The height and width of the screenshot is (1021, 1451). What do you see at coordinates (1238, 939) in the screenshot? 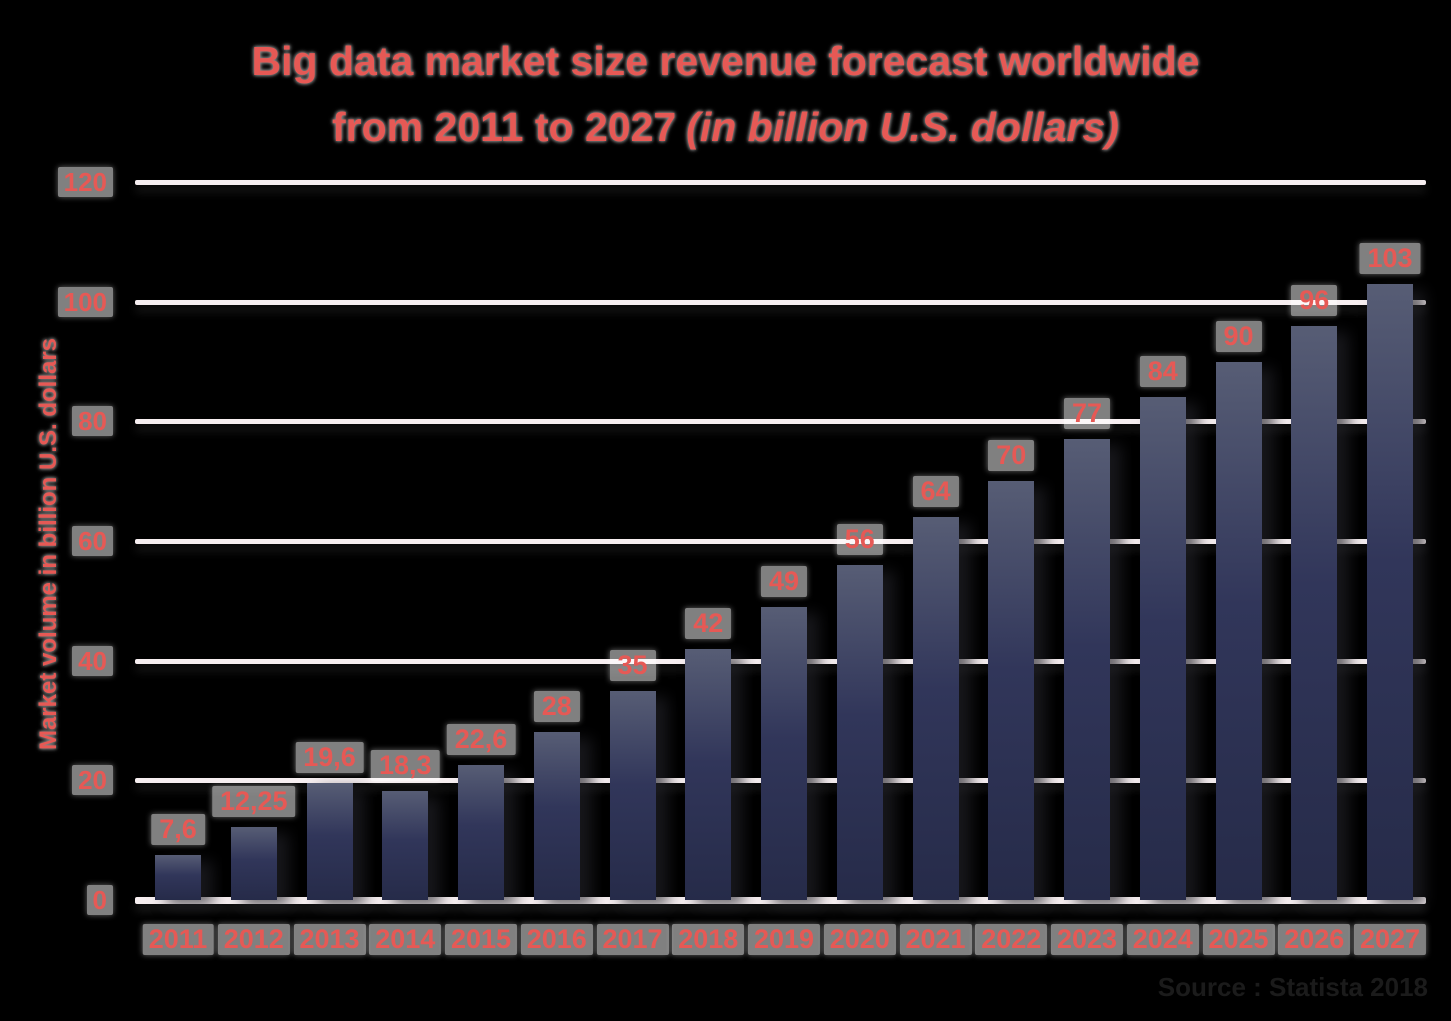
I see `x-tick-label-2025: 2025` at bounding box center [1238, 939].